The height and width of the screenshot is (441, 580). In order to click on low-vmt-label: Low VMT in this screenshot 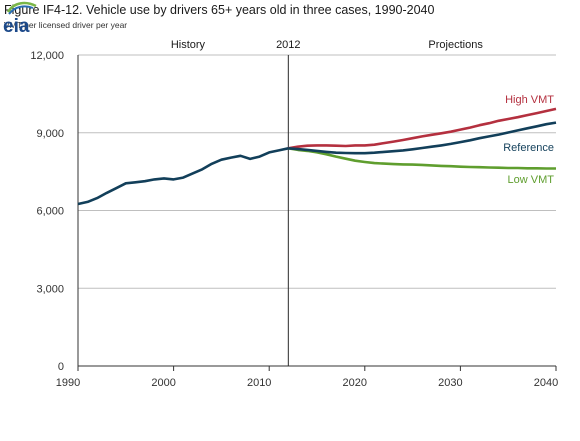, I will do `click(531, 180)`.